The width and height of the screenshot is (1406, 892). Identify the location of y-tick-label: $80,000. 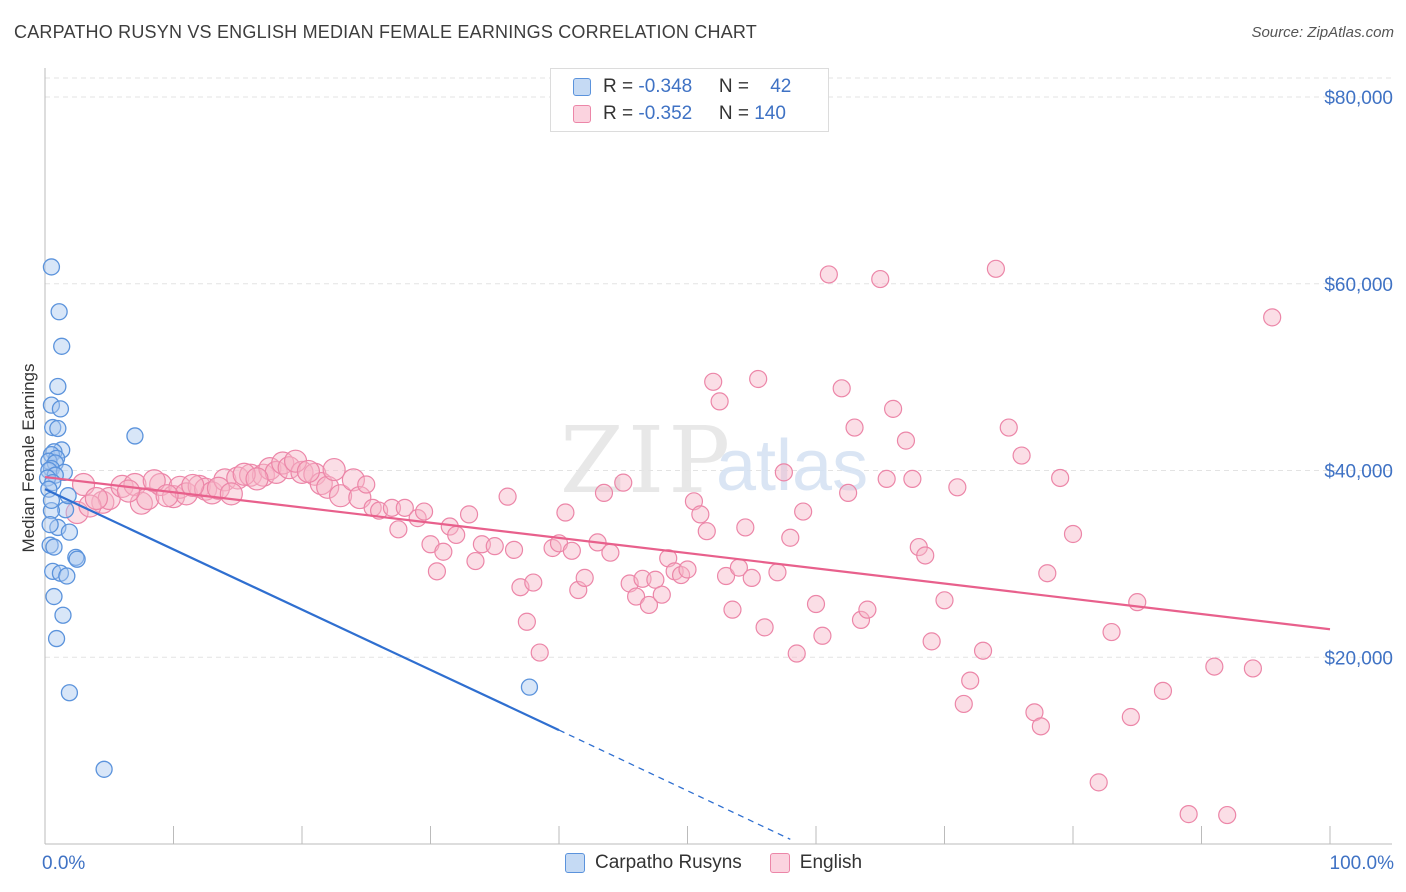
(1358, 98).